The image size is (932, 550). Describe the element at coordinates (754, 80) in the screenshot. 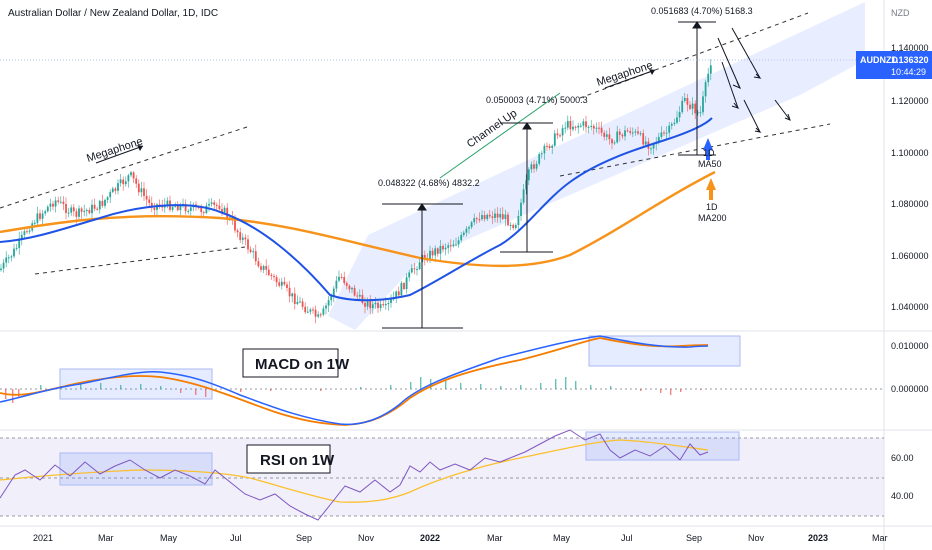

I see `projection-arrows` at that location.